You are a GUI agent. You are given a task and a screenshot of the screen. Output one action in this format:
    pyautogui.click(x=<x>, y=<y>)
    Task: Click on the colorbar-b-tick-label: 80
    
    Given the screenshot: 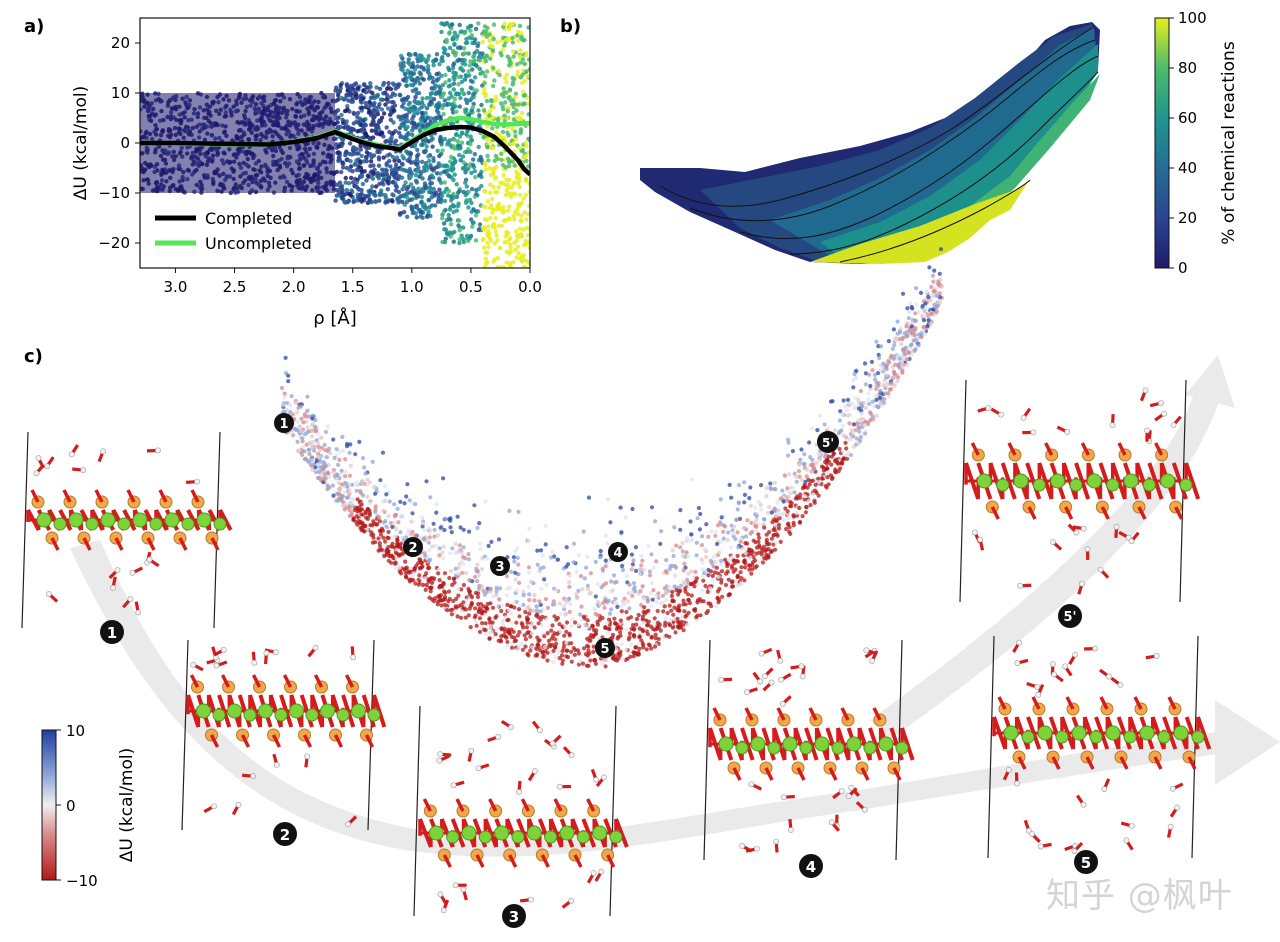 What is the action you would take?
    pyautogui.click(x=1187, y=68)
    